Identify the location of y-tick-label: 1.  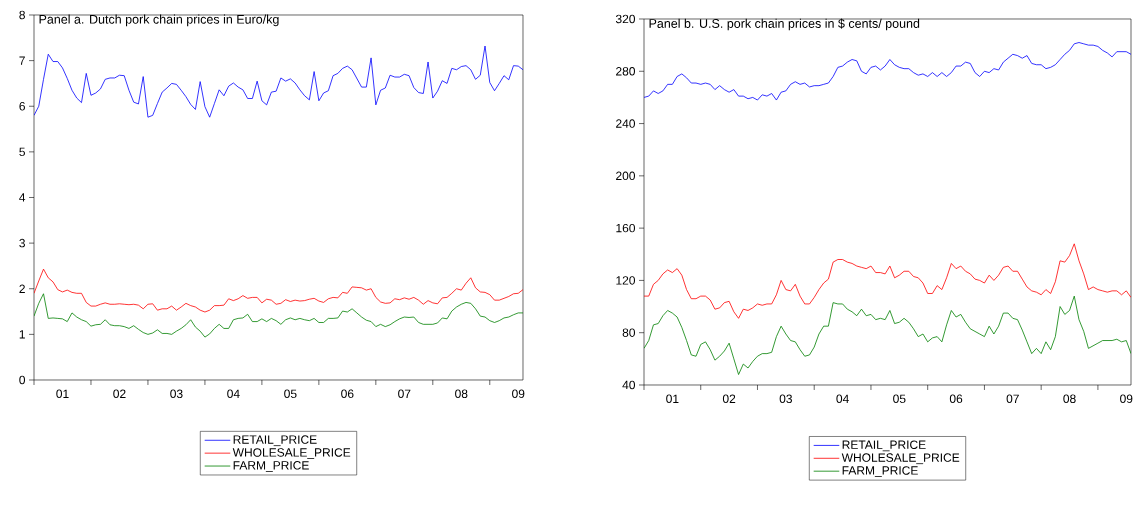
(22, 334).